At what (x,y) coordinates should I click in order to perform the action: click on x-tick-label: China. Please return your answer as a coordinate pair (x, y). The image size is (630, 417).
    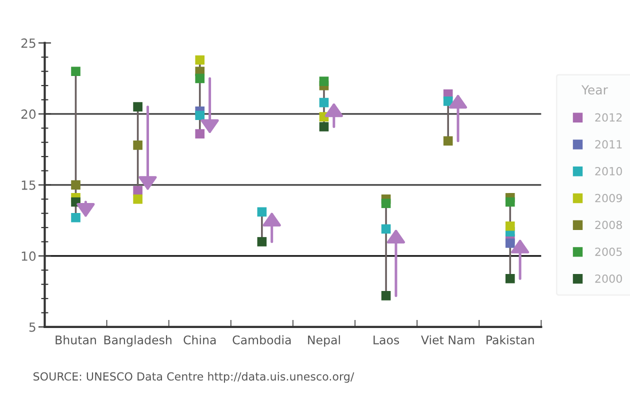
    Looking at the image, I should click on (200, 339).